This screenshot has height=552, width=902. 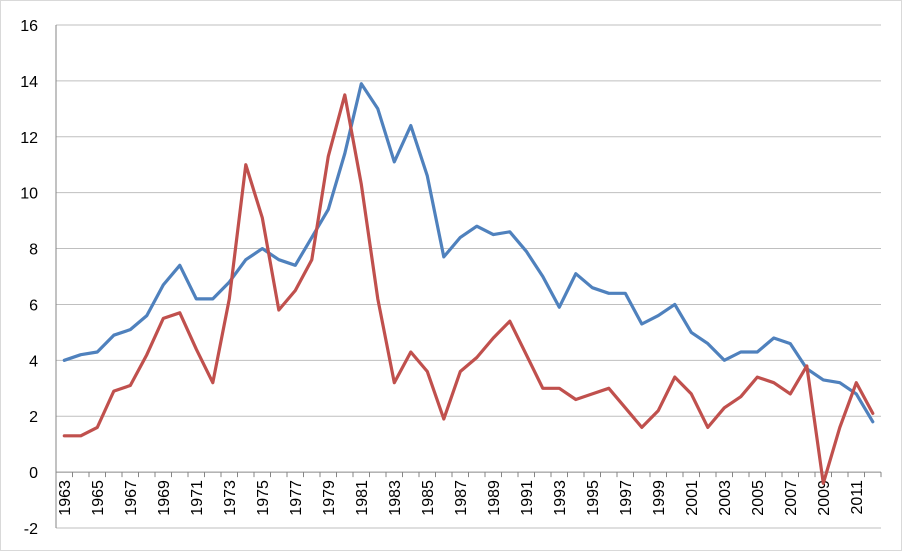 I want to click on y-tick-label: 0, so click(x=33, y=473).